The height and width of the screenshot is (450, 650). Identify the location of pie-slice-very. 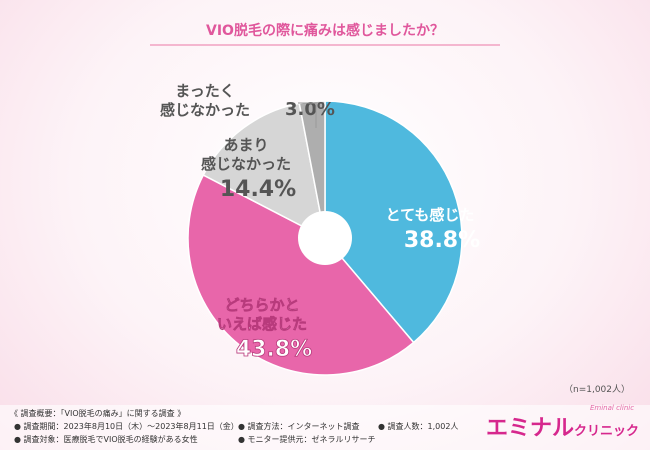
(393, 222).